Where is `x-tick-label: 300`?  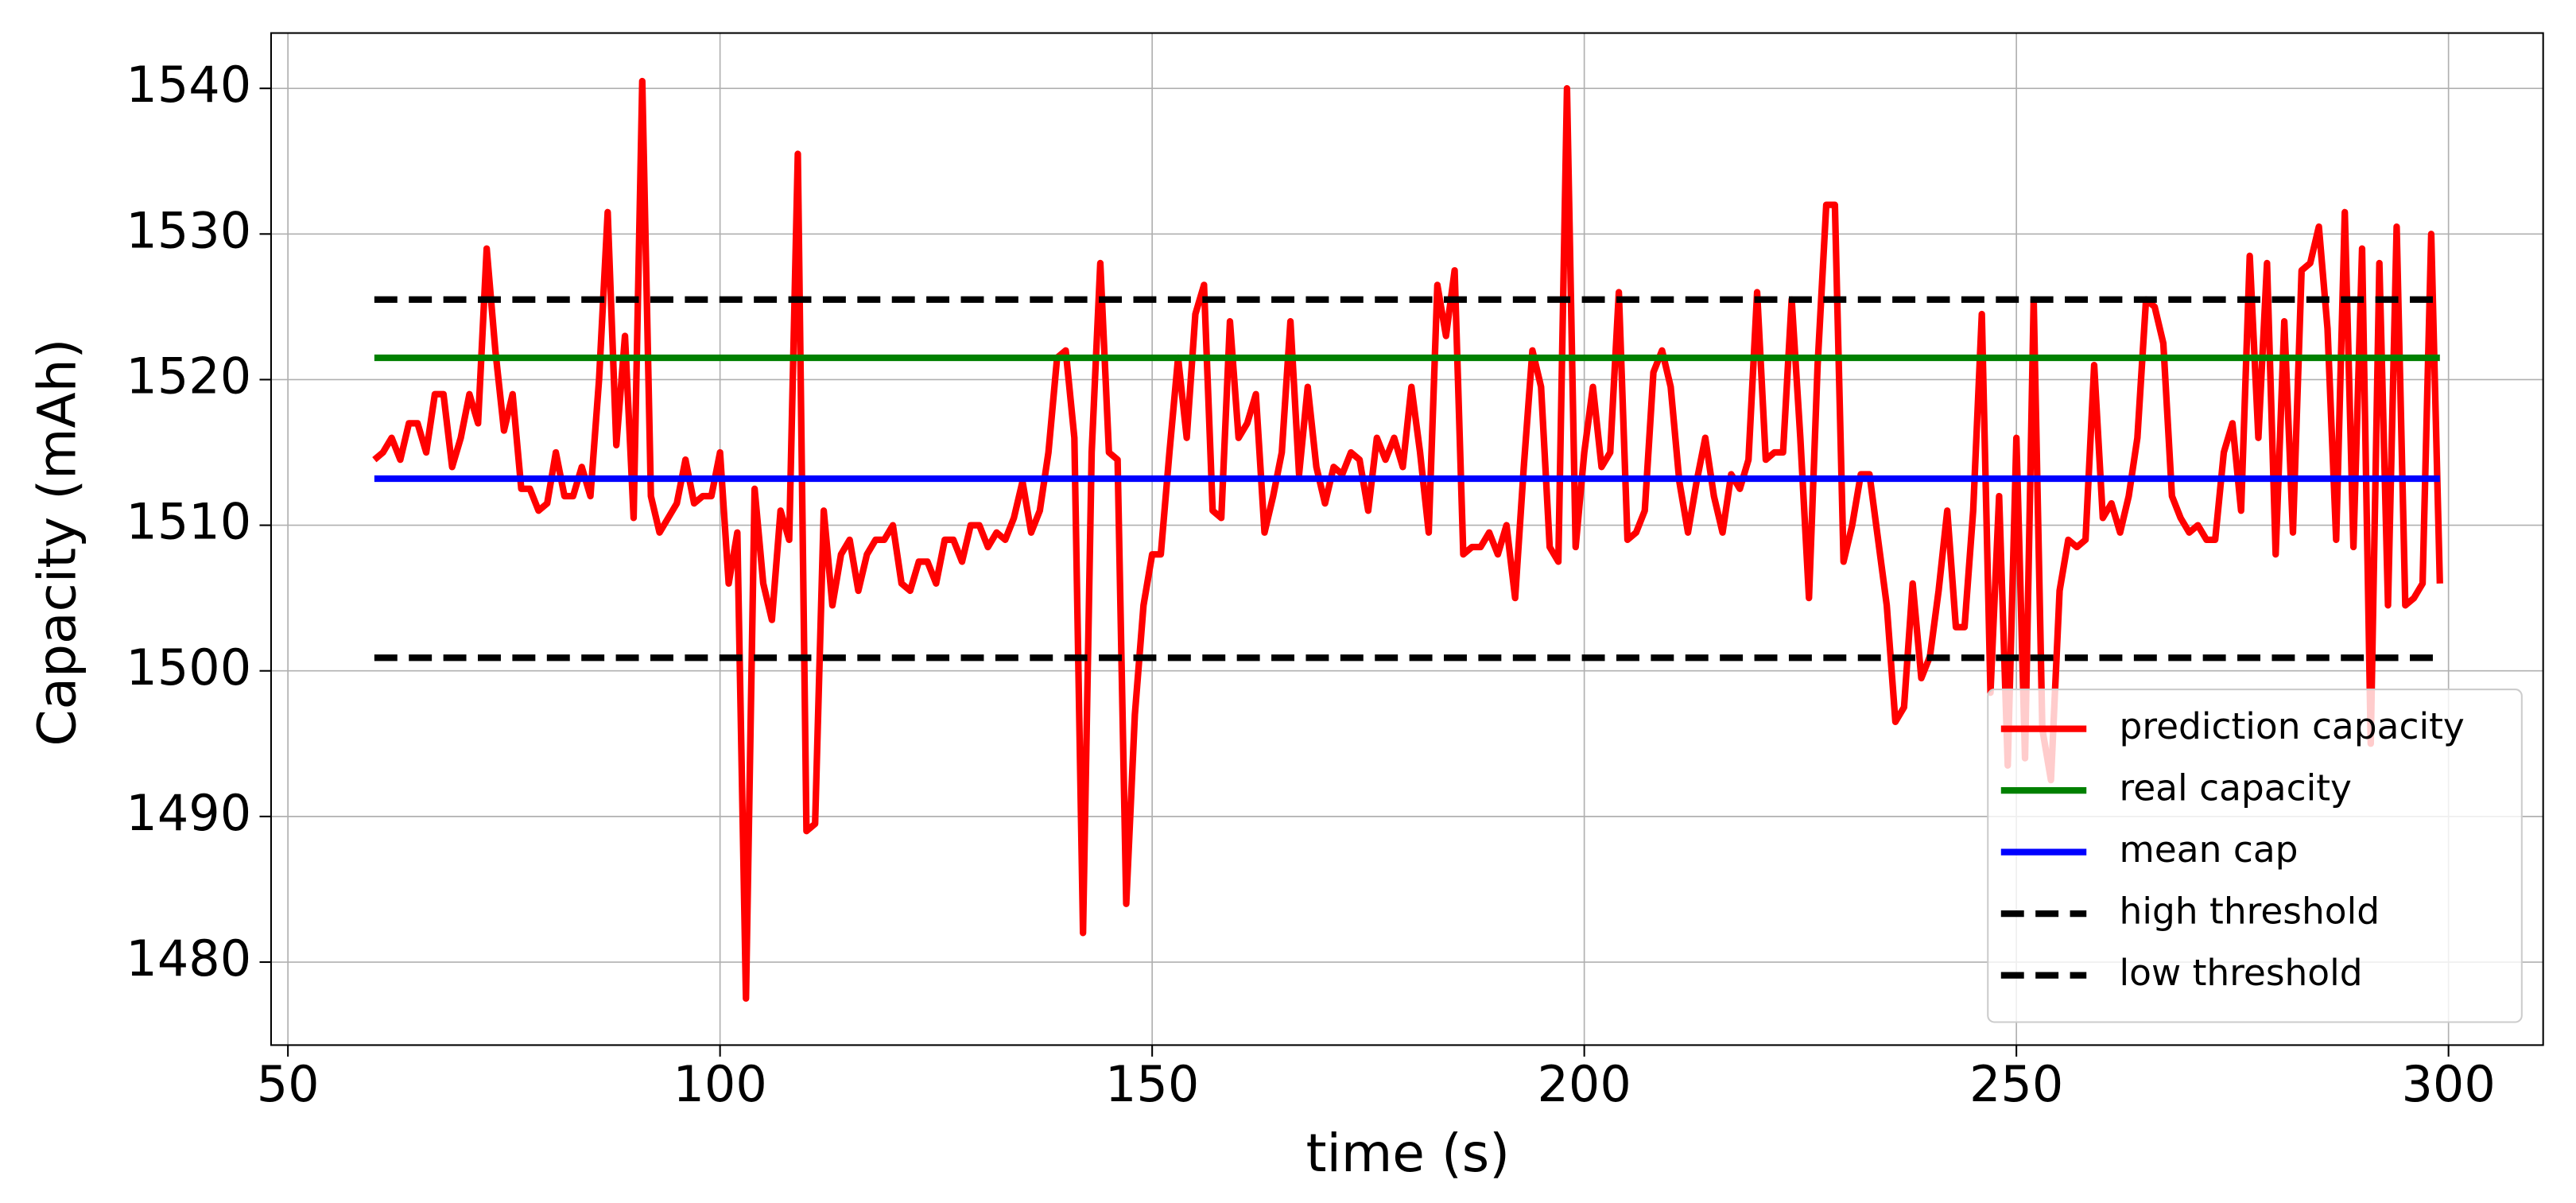
x-tick-label: 300 is located at coordinates (2449, 1084).